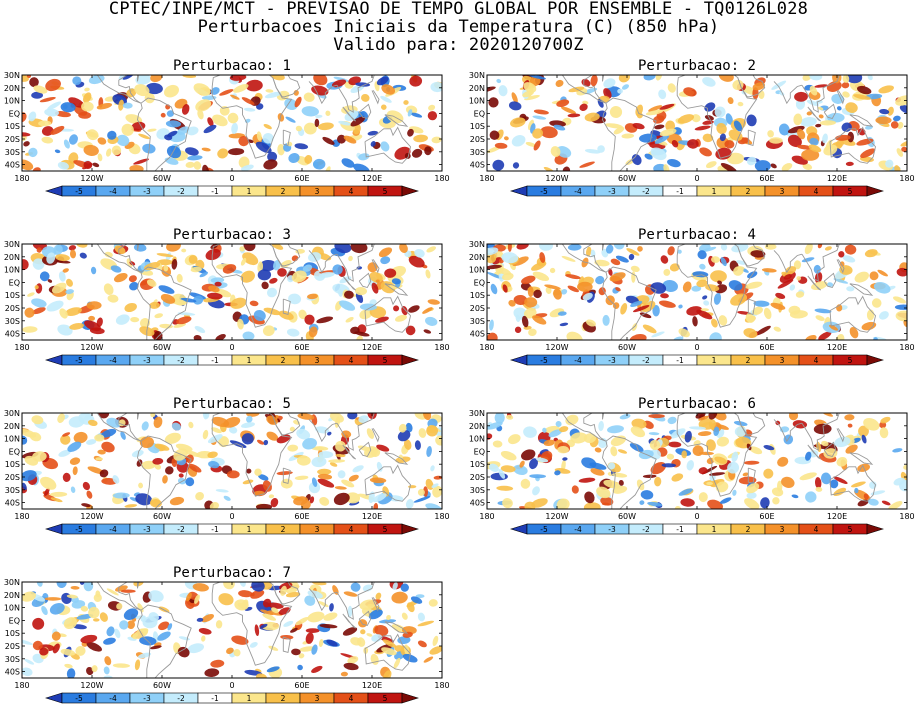 This screenshot has height=722, width=917. What do you see at coordinates (231, 66) in the screenshot?
I see `panel-title-1: Perturbacao: 1` at bounding box center [231, 66].